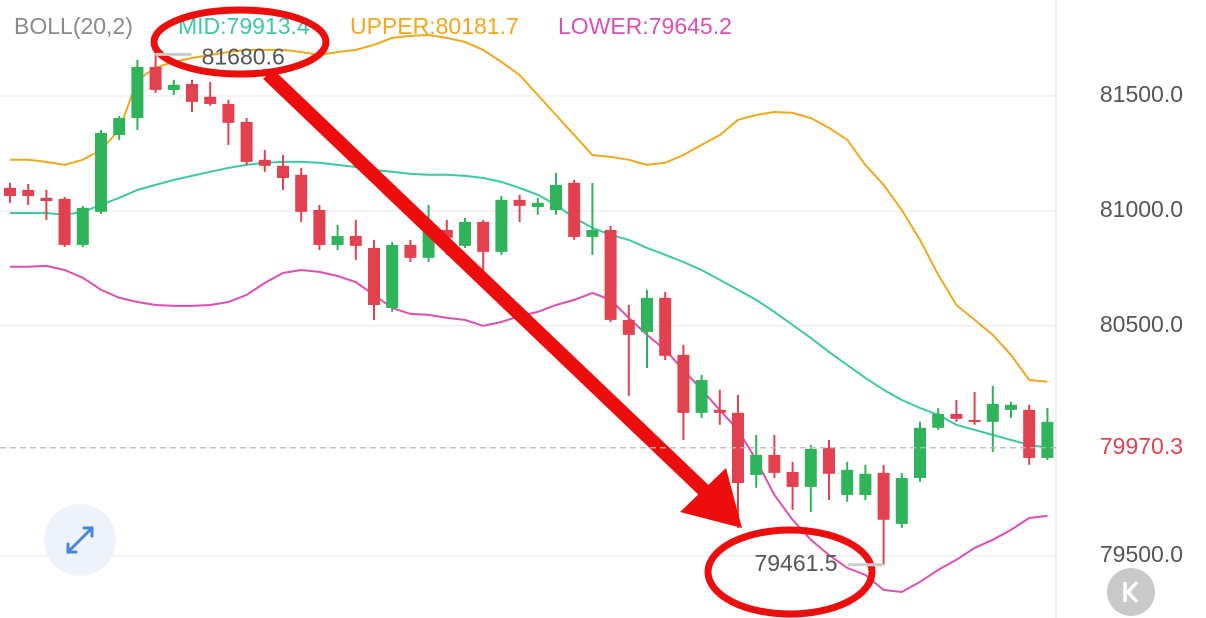 The image size is (1206, 618). What do you see at coordinates (1131, 592) in the screenshot?
I see `scroll-latest-button` at bounding box center [1131, 592].